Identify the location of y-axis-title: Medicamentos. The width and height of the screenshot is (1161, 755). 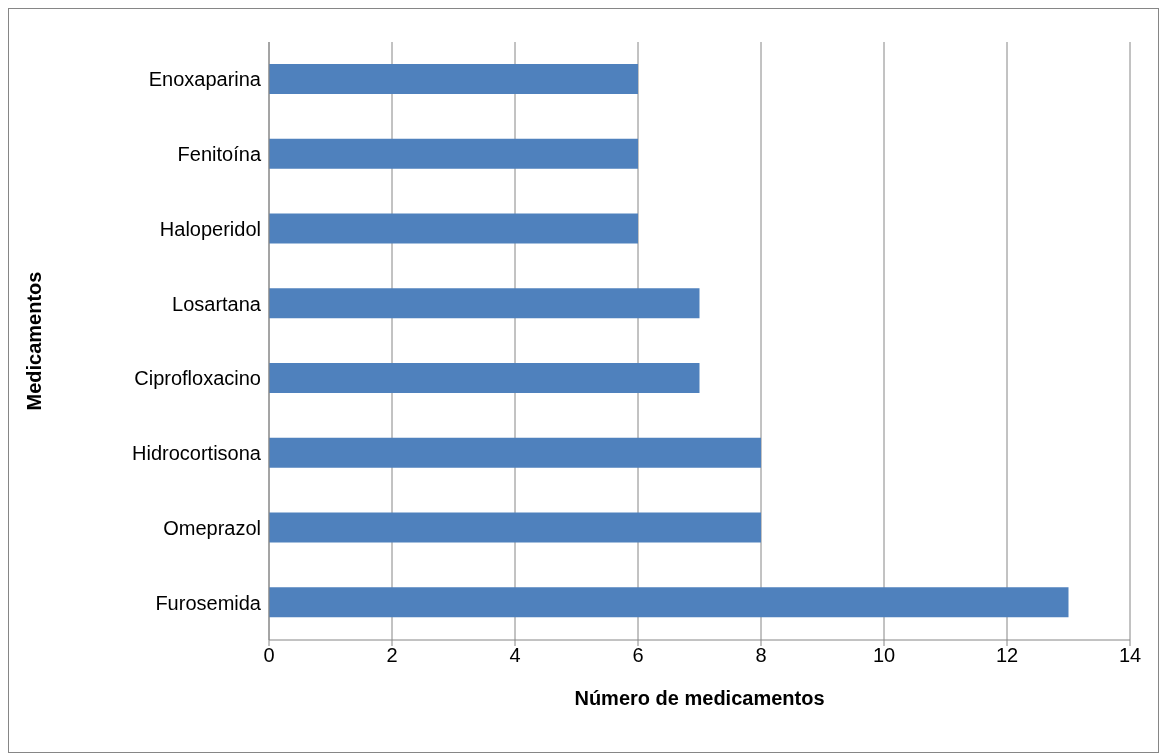
(34, 341).